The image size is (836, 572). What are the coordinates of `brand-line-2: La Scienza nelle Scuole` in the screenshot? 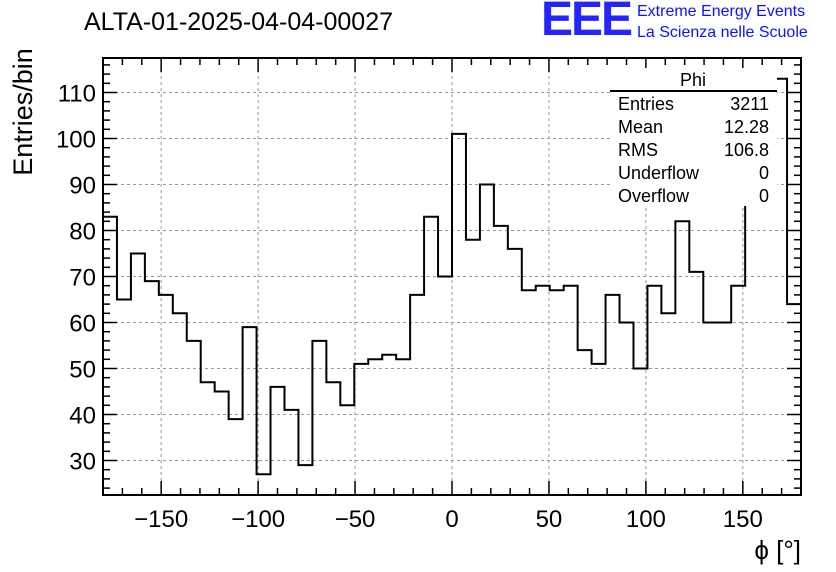 It's located at (722, 32).